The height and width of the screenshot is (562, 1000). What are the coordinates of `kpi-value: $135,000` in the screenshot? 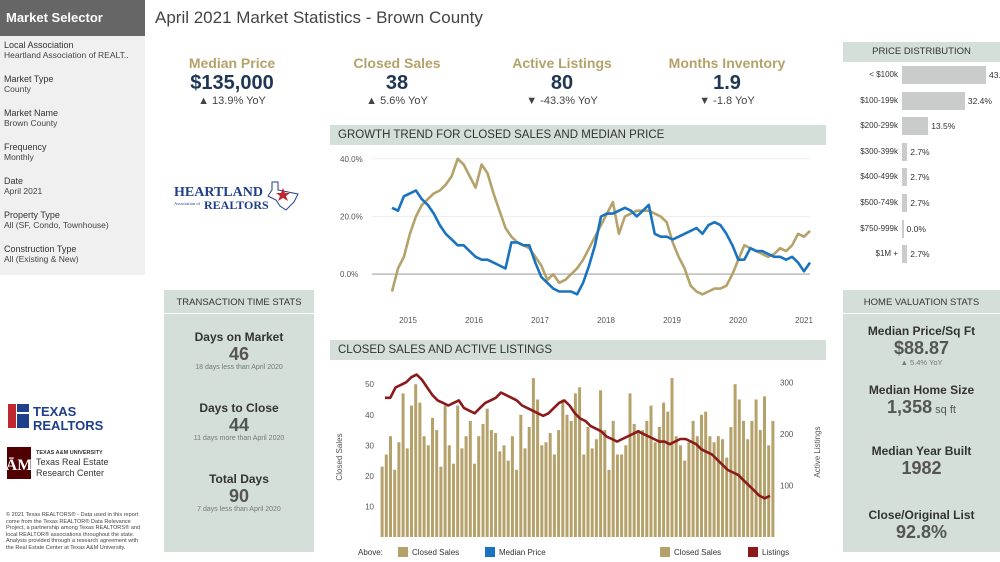 It's located at (232, 83).